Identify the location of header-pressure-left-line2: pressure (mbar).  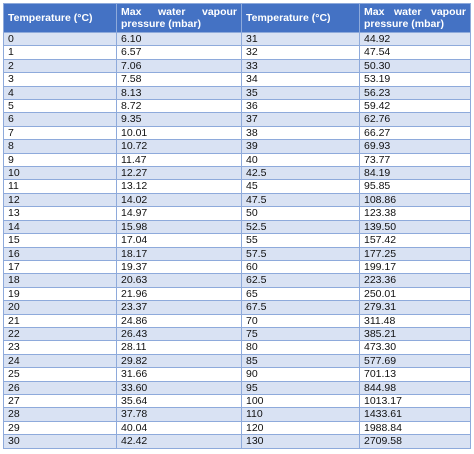
(161, 24).